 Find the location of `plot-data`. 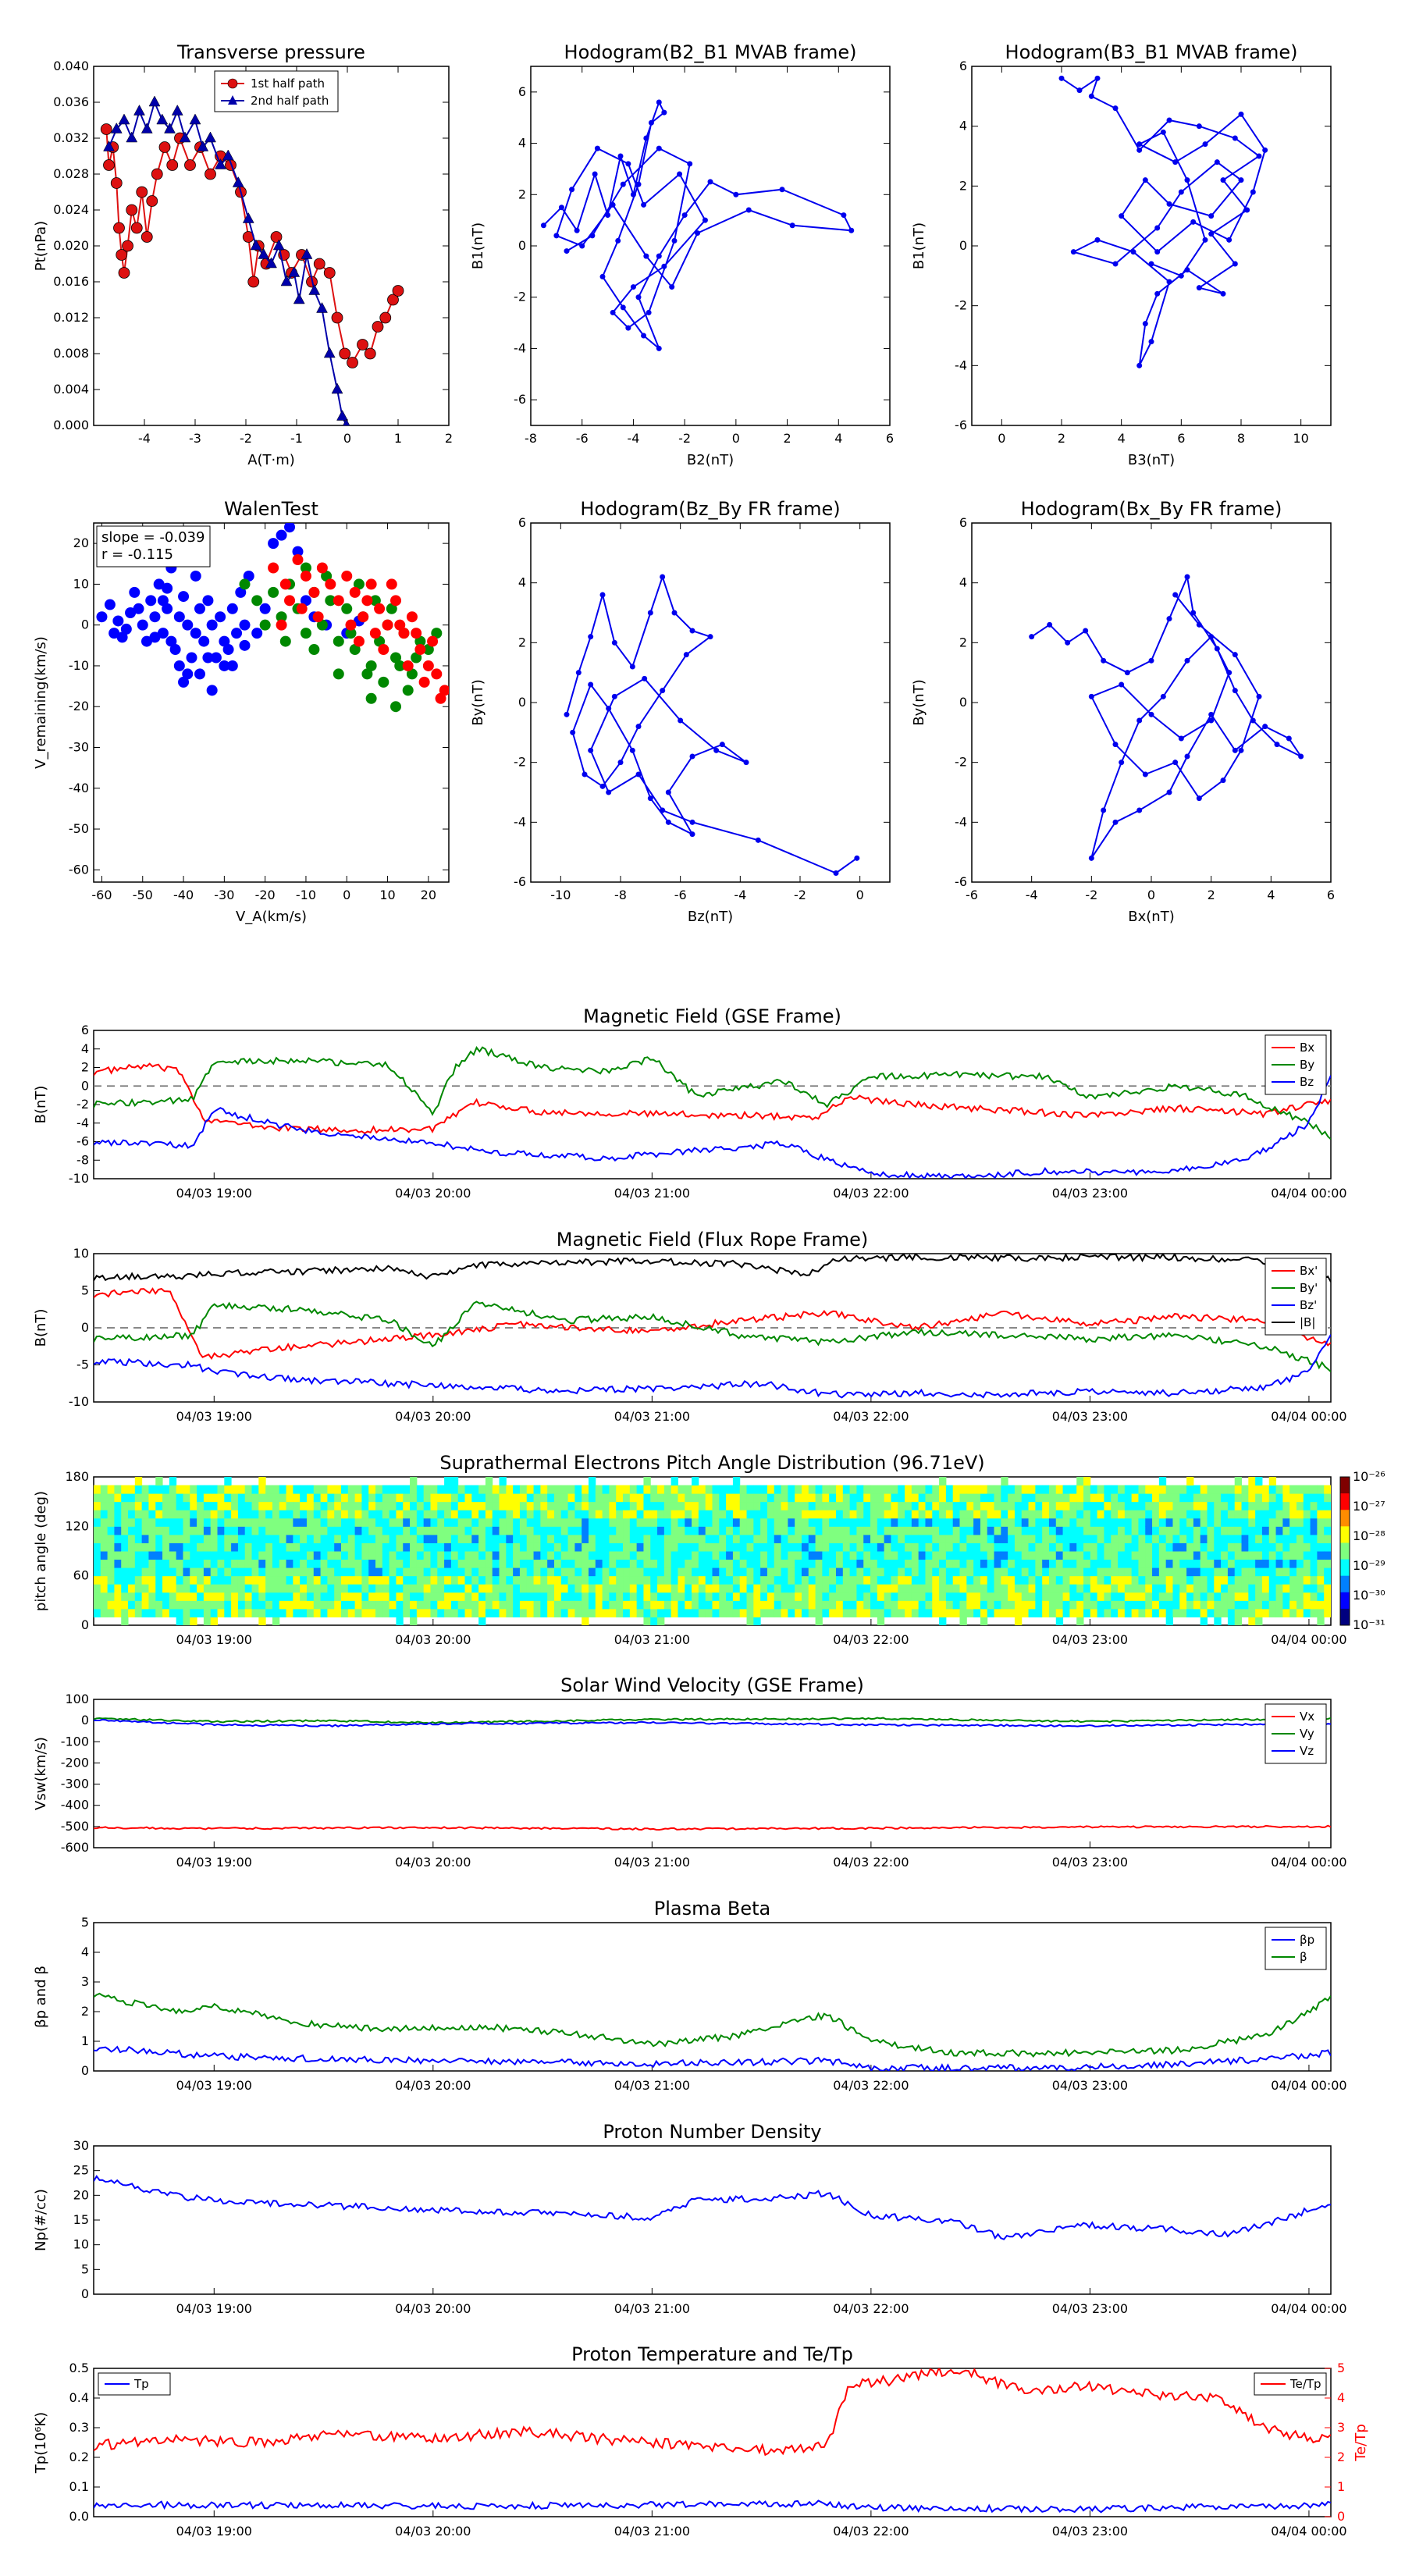

plot-data is located at coordinates (713, 2441).